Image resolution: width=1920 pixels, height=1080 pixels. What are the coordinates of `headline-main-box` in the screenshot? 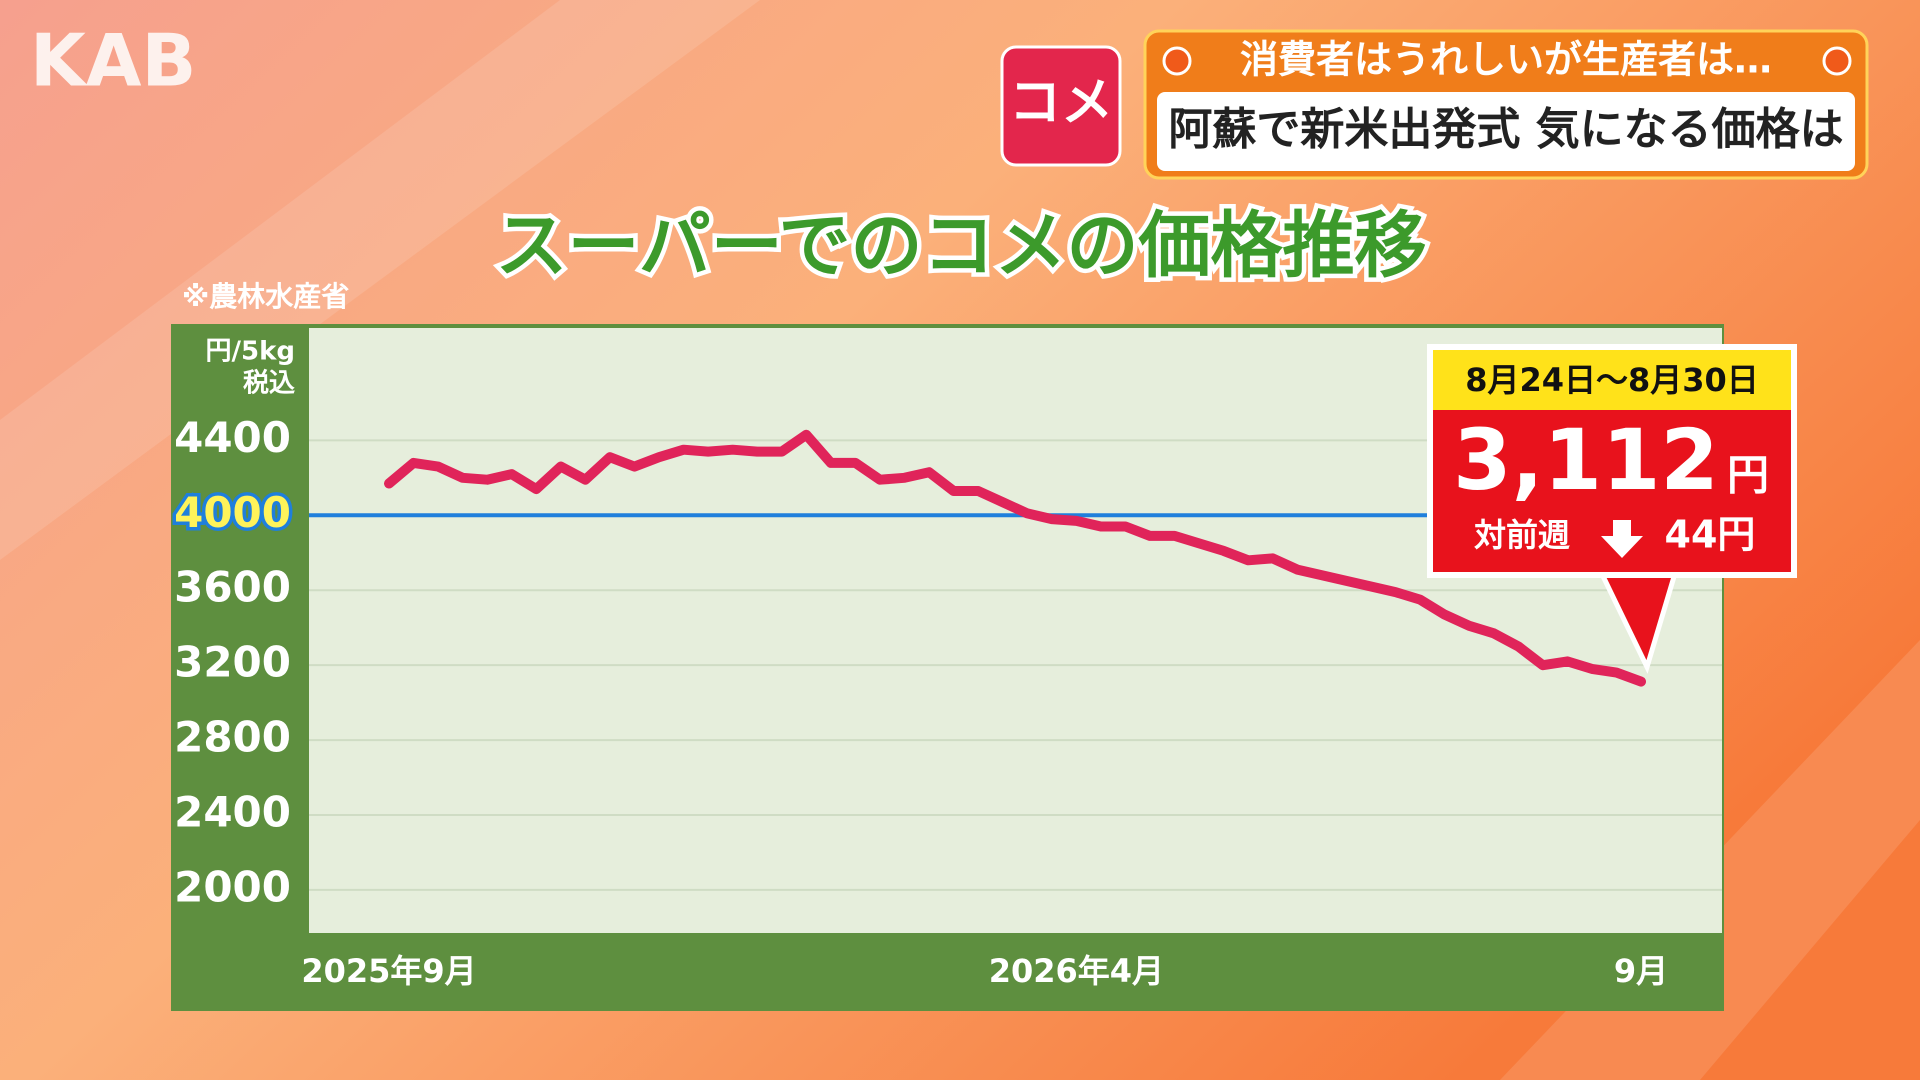 It's located at (1506, 131).